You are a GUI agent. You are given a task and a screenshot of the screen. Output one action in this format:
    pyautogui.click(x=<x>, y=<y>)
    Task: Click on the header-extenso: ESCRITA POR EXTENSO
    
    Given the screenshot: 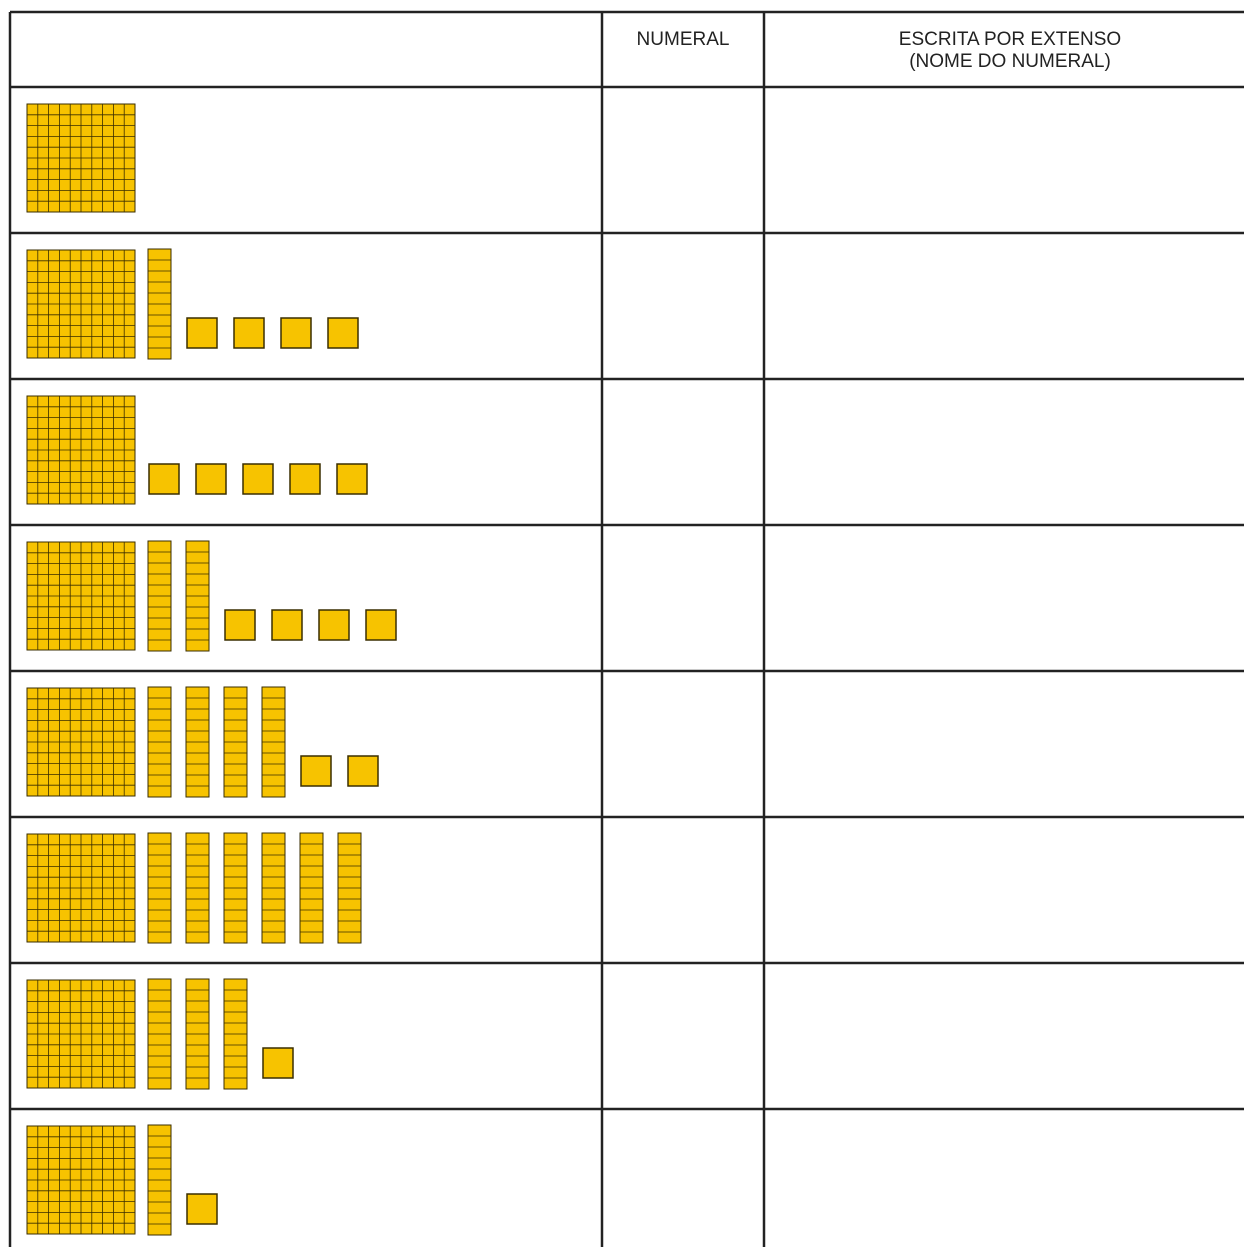 What is the action you would take?
    pyautogui.click(x=1010, y=39)
    